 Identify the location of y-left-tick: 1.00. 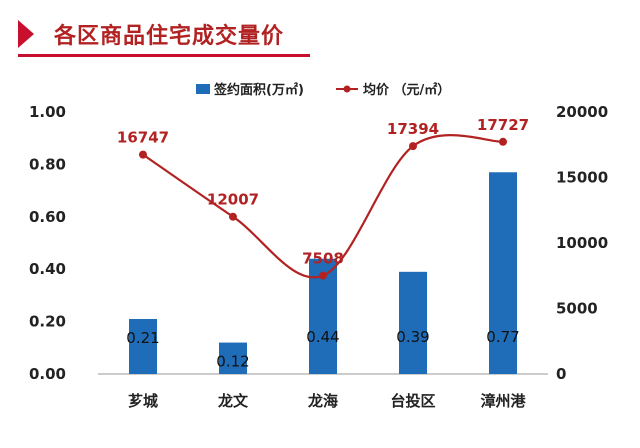
(47, 112).